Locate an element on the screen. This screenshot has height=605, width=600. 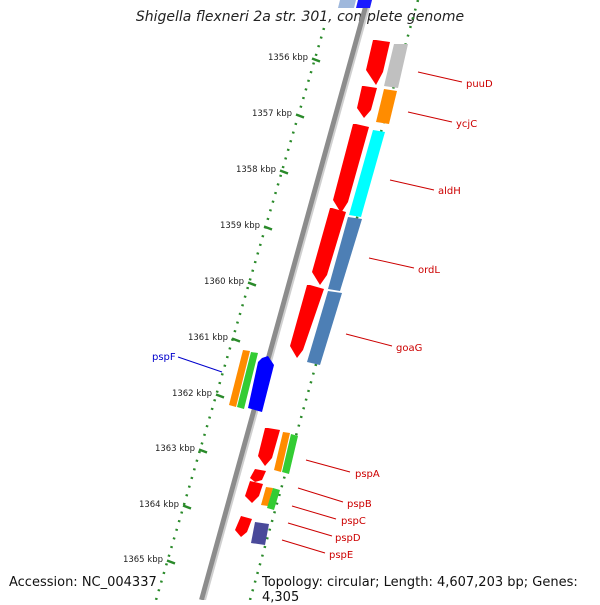
gene-label-aldh: aldH is located at coordinates (449, 191).